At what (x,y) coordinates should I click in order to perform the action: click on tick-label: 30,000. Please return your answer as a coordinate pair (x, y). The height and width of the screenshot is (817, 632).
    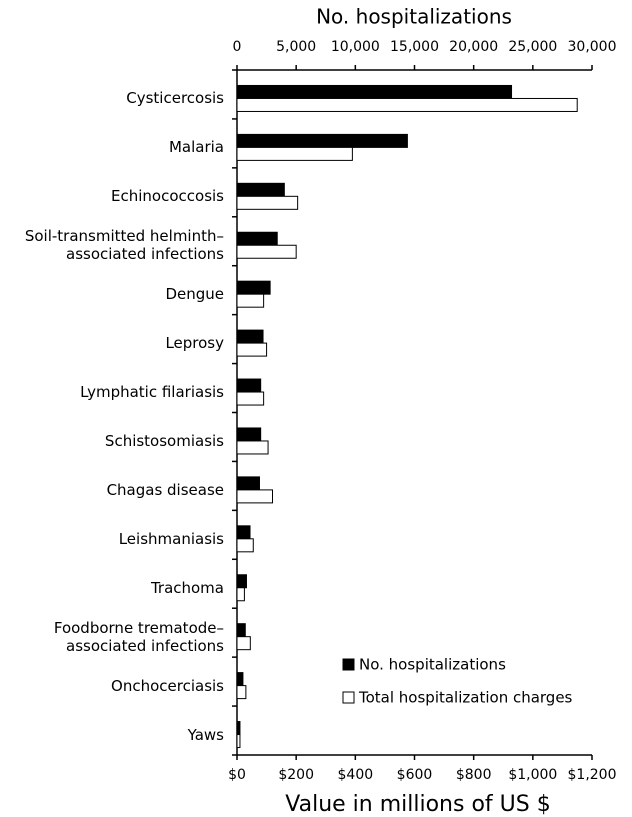
    Looking at the image, I should click on (592, 47).